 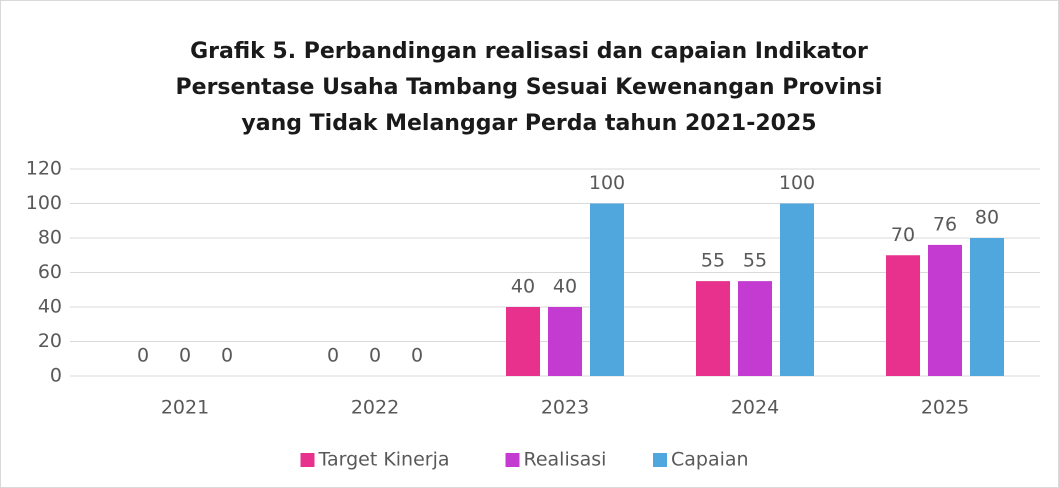 I want to click on y-tick-label: 120, so click(x=44, y=169).